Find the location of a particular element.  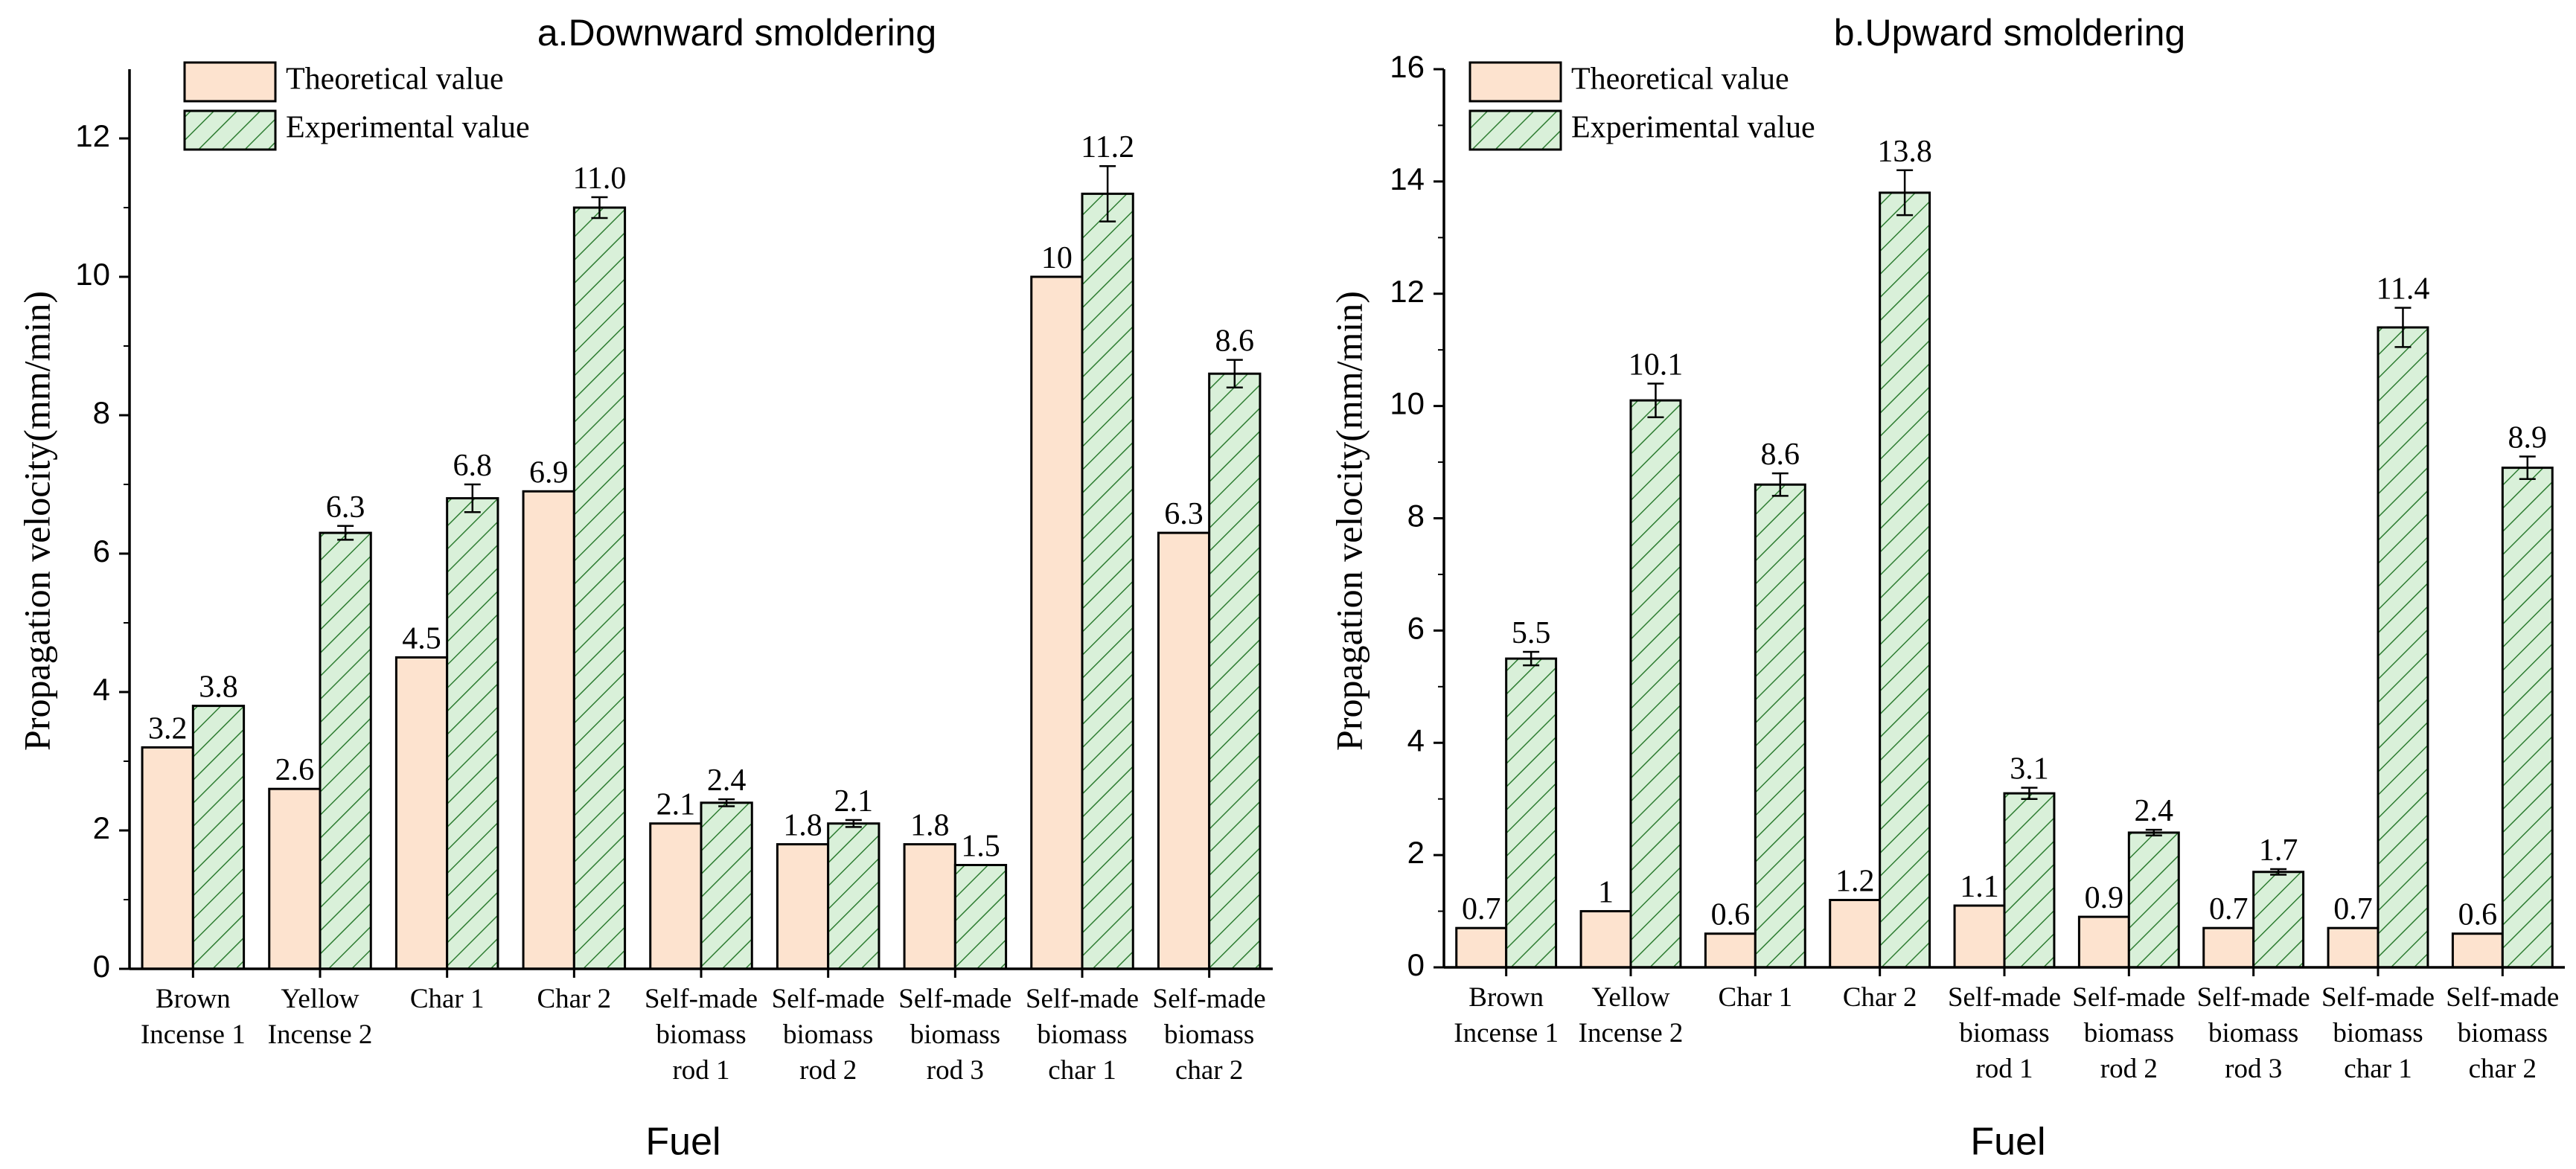

chart-b-data-label: 10.1 is located at coordinates (1656, 365).